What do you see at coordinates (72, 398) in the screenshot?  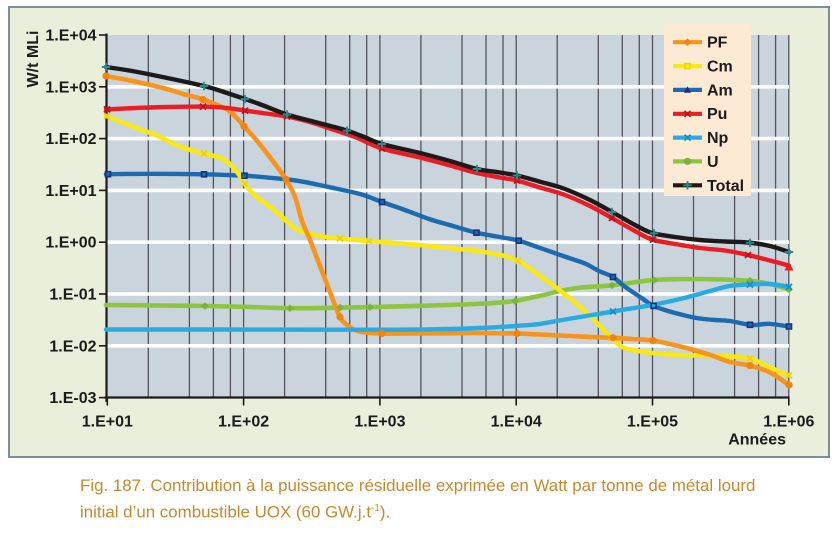 I see `svg-text: 1.E-03` at bounding box center [72, 398].